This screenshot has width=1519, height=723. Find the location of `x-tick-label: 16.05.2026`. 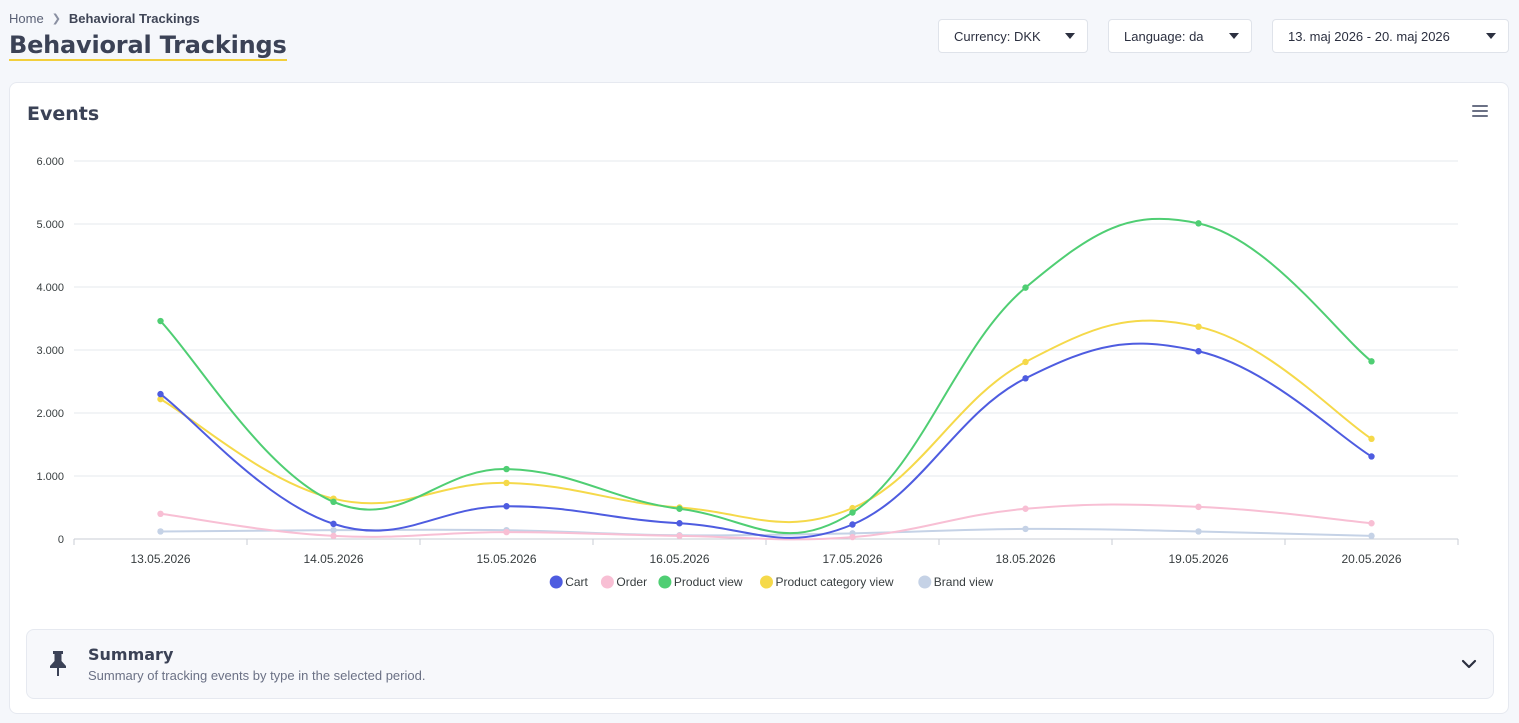

x-tick-label: 16.05.2026 is located at coordinates (679, 559).